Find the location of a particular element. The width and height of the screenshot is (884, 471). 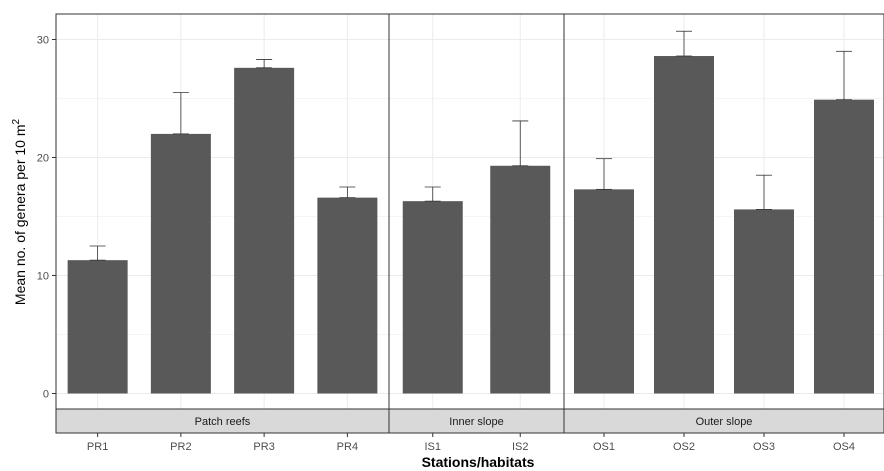

y-tick-label: 0 is located at coordinates (46, 395).